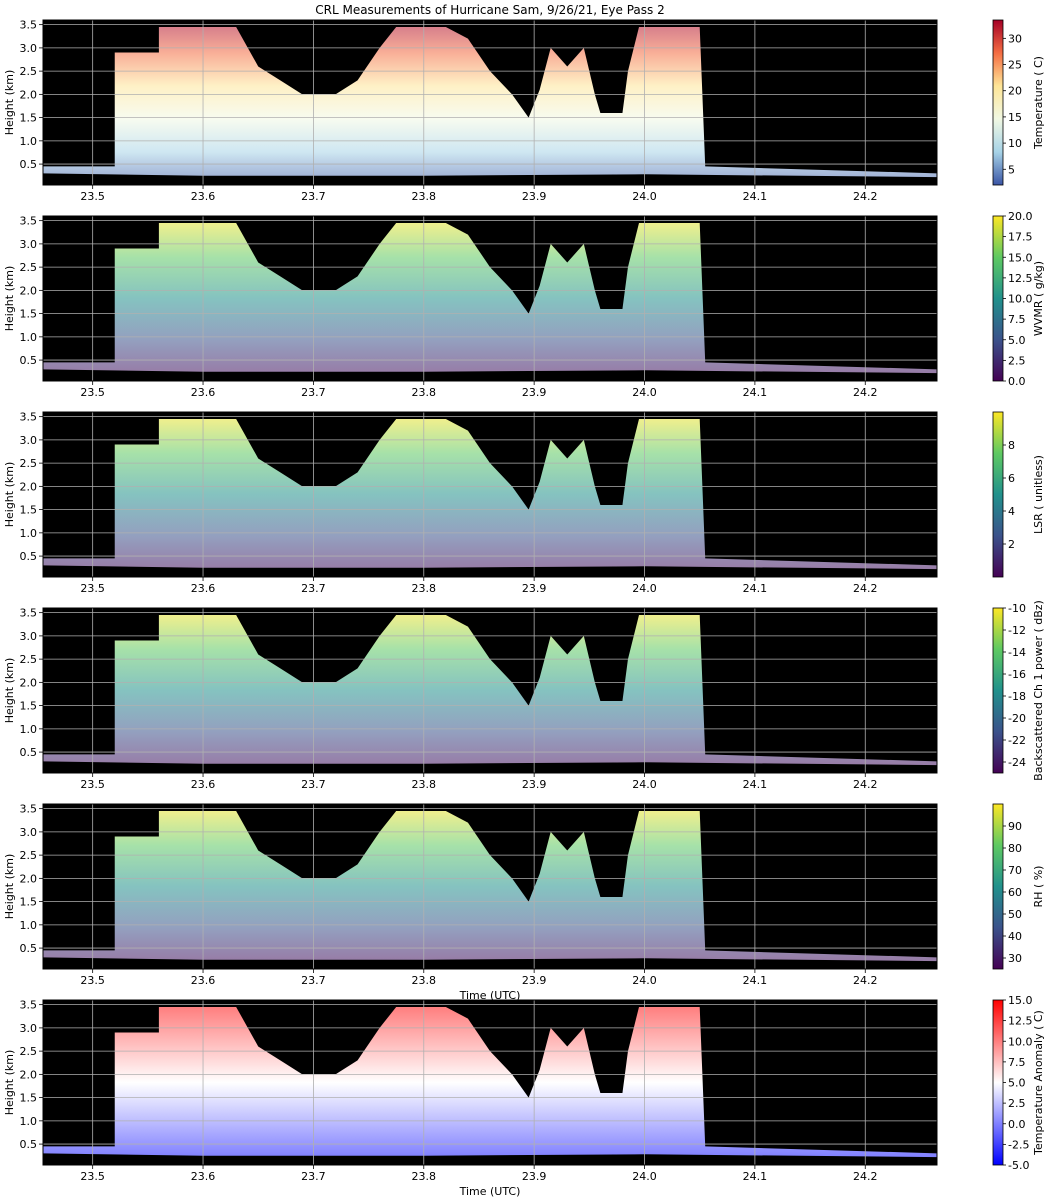 This screenshot has height=1202, width=1053. Describe the element at coordinates (1015, 65) in the screenshot. I see `colorbar-tick-label: 25` at that location.